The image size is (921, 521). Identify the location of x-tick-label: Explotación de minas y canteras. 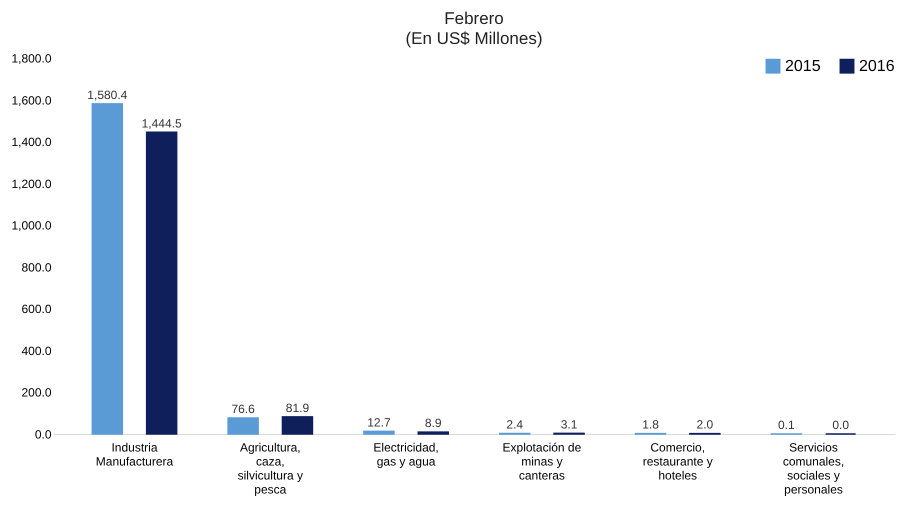
(542, 461).